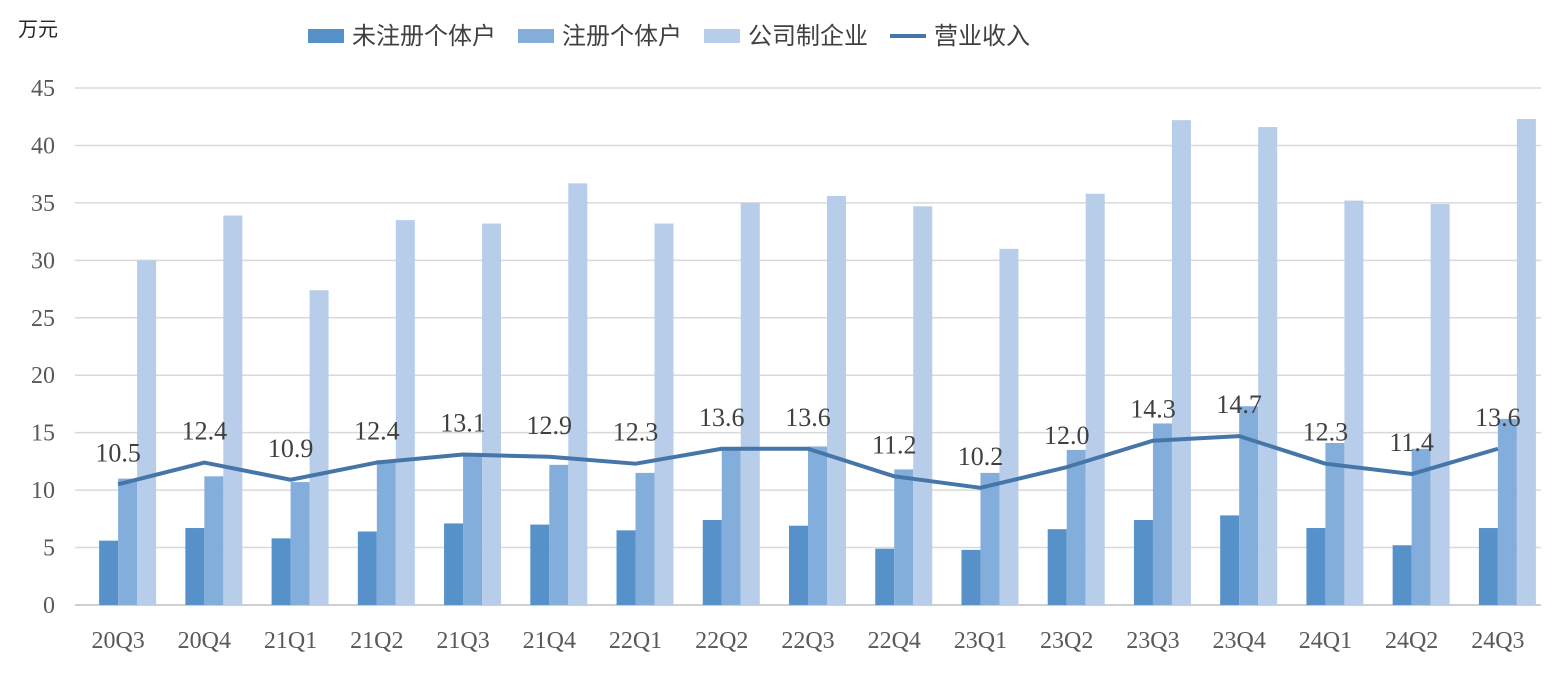  I want to click on x-tick-label: 23Q3, so click(1152, 641).